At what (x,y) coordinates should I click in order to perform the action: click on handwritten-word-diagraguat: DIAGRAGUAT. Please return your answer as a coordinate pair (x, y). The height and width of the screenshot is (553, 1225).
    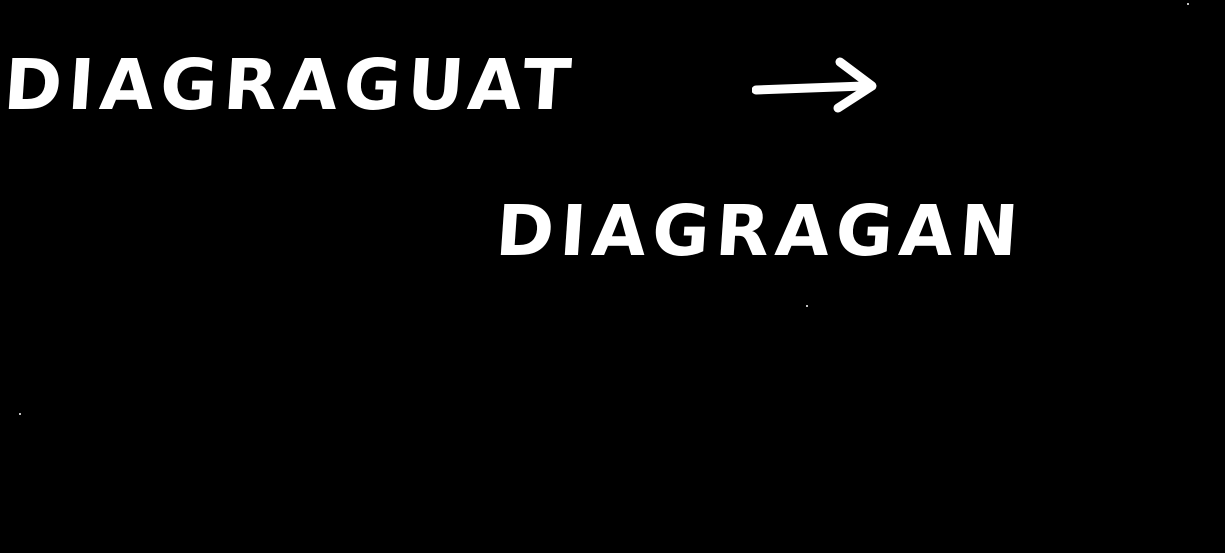
    Looking at the image, I should click on (290, 85).